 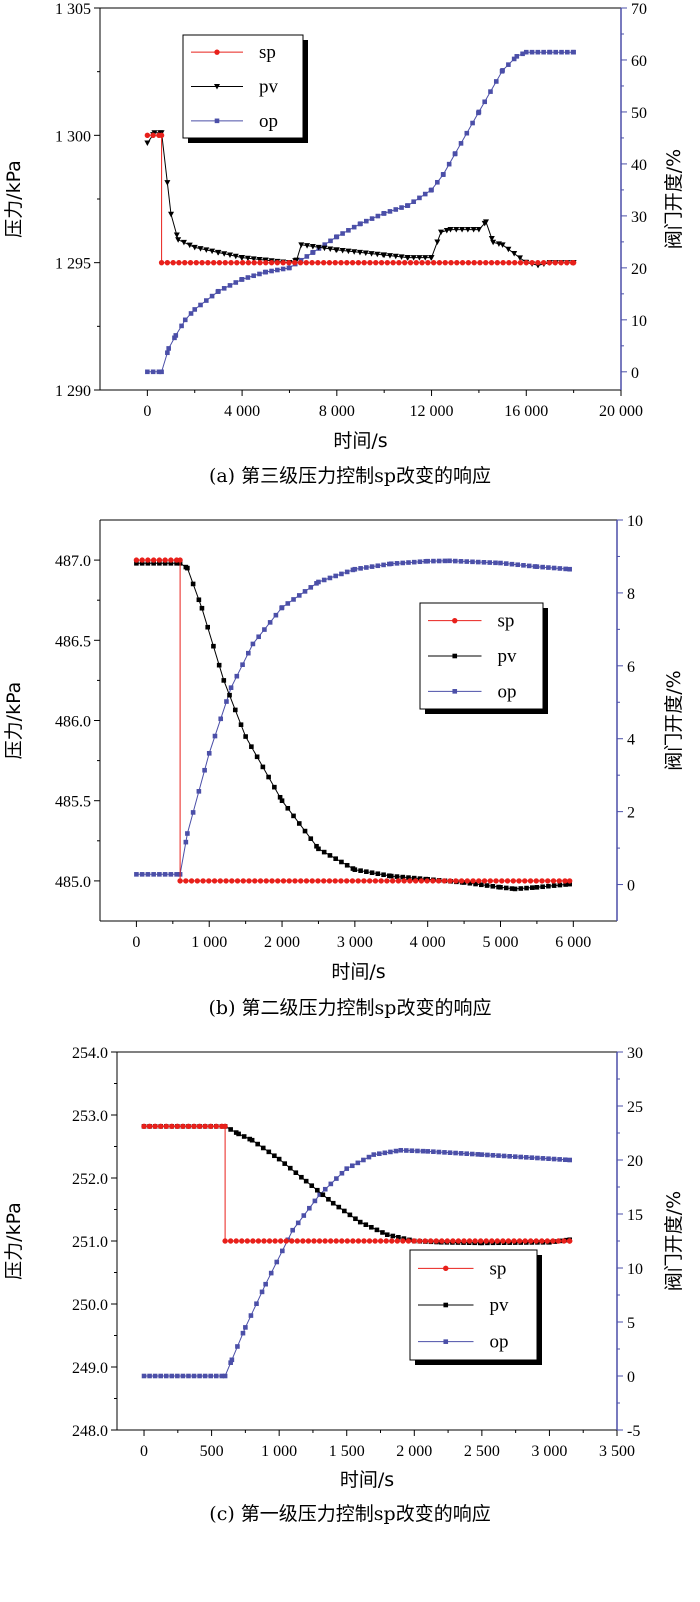 What do you see at coordinates (357, 1185) in the screenshot?
I see `series-pv` at bounding box center [357, 1185].